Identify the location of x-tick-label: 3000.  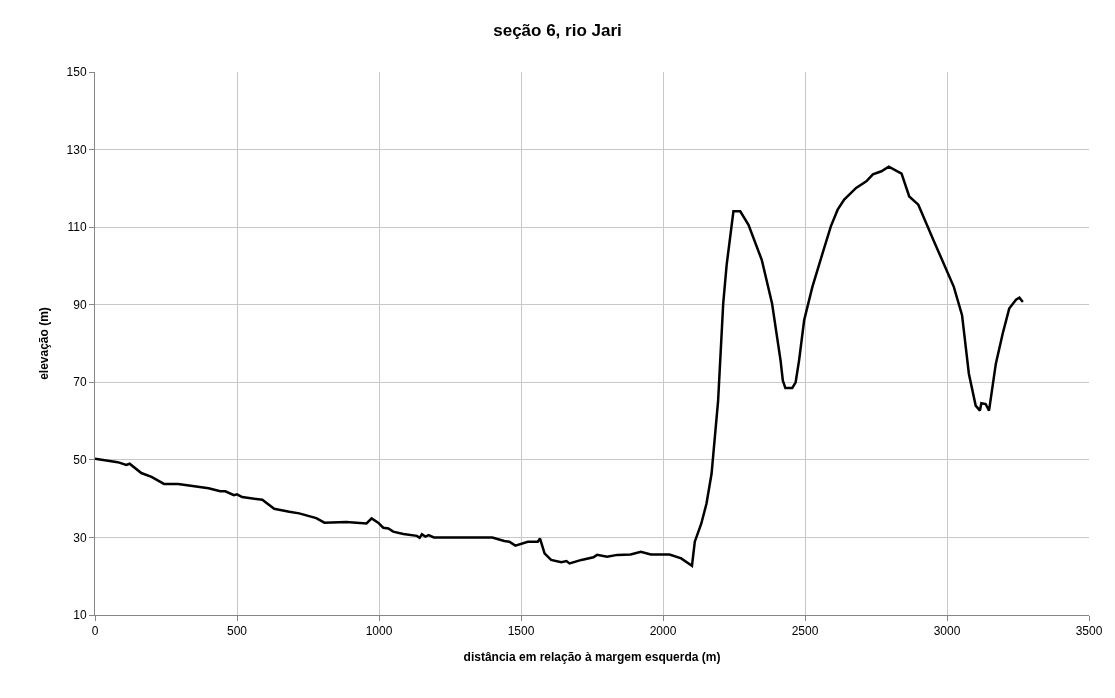
(947, 631).